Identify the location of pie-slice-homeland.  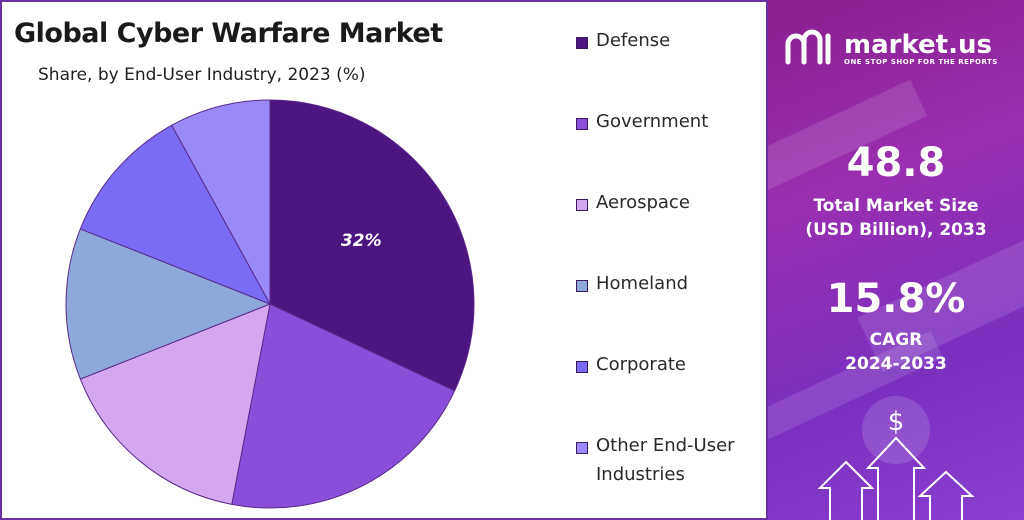
(168, 304).